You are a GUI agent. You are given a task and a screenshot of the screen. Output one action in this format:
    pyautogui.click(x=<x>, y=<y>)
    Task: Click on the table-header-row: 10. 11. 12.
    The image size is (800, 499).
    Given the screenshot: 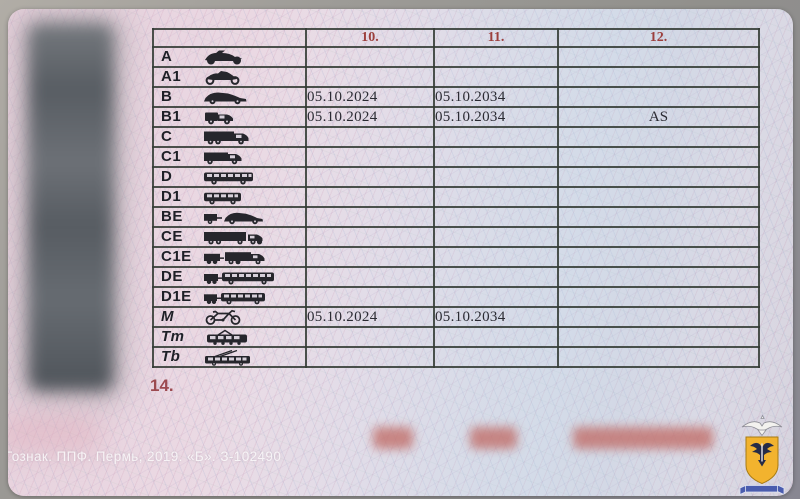 What is the action you would take?
    pyautogui.click(x=456, y=38)
    